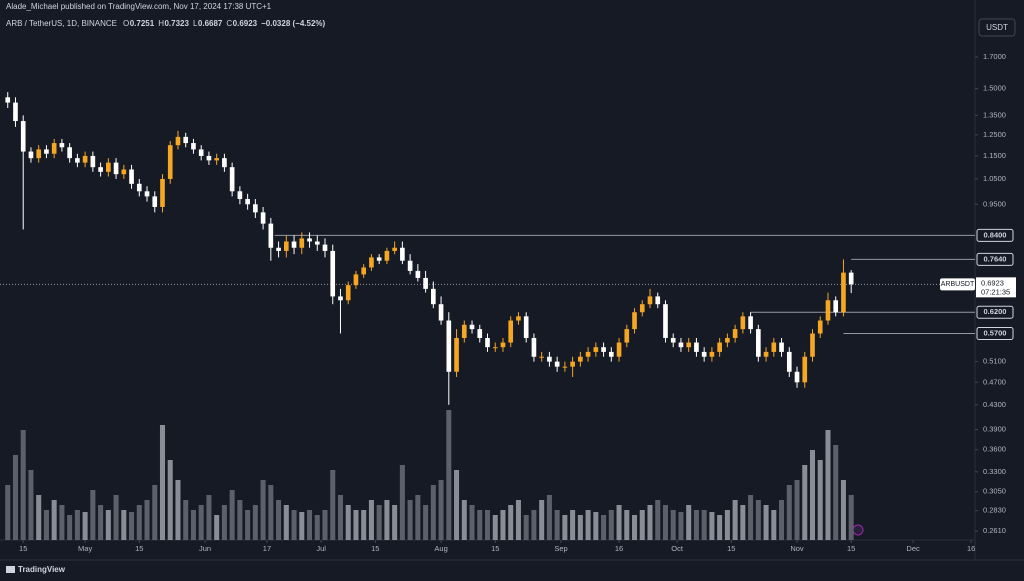 This screenshot has height=581, width=1024. I want to click on last-price-box, so click(996, 287).